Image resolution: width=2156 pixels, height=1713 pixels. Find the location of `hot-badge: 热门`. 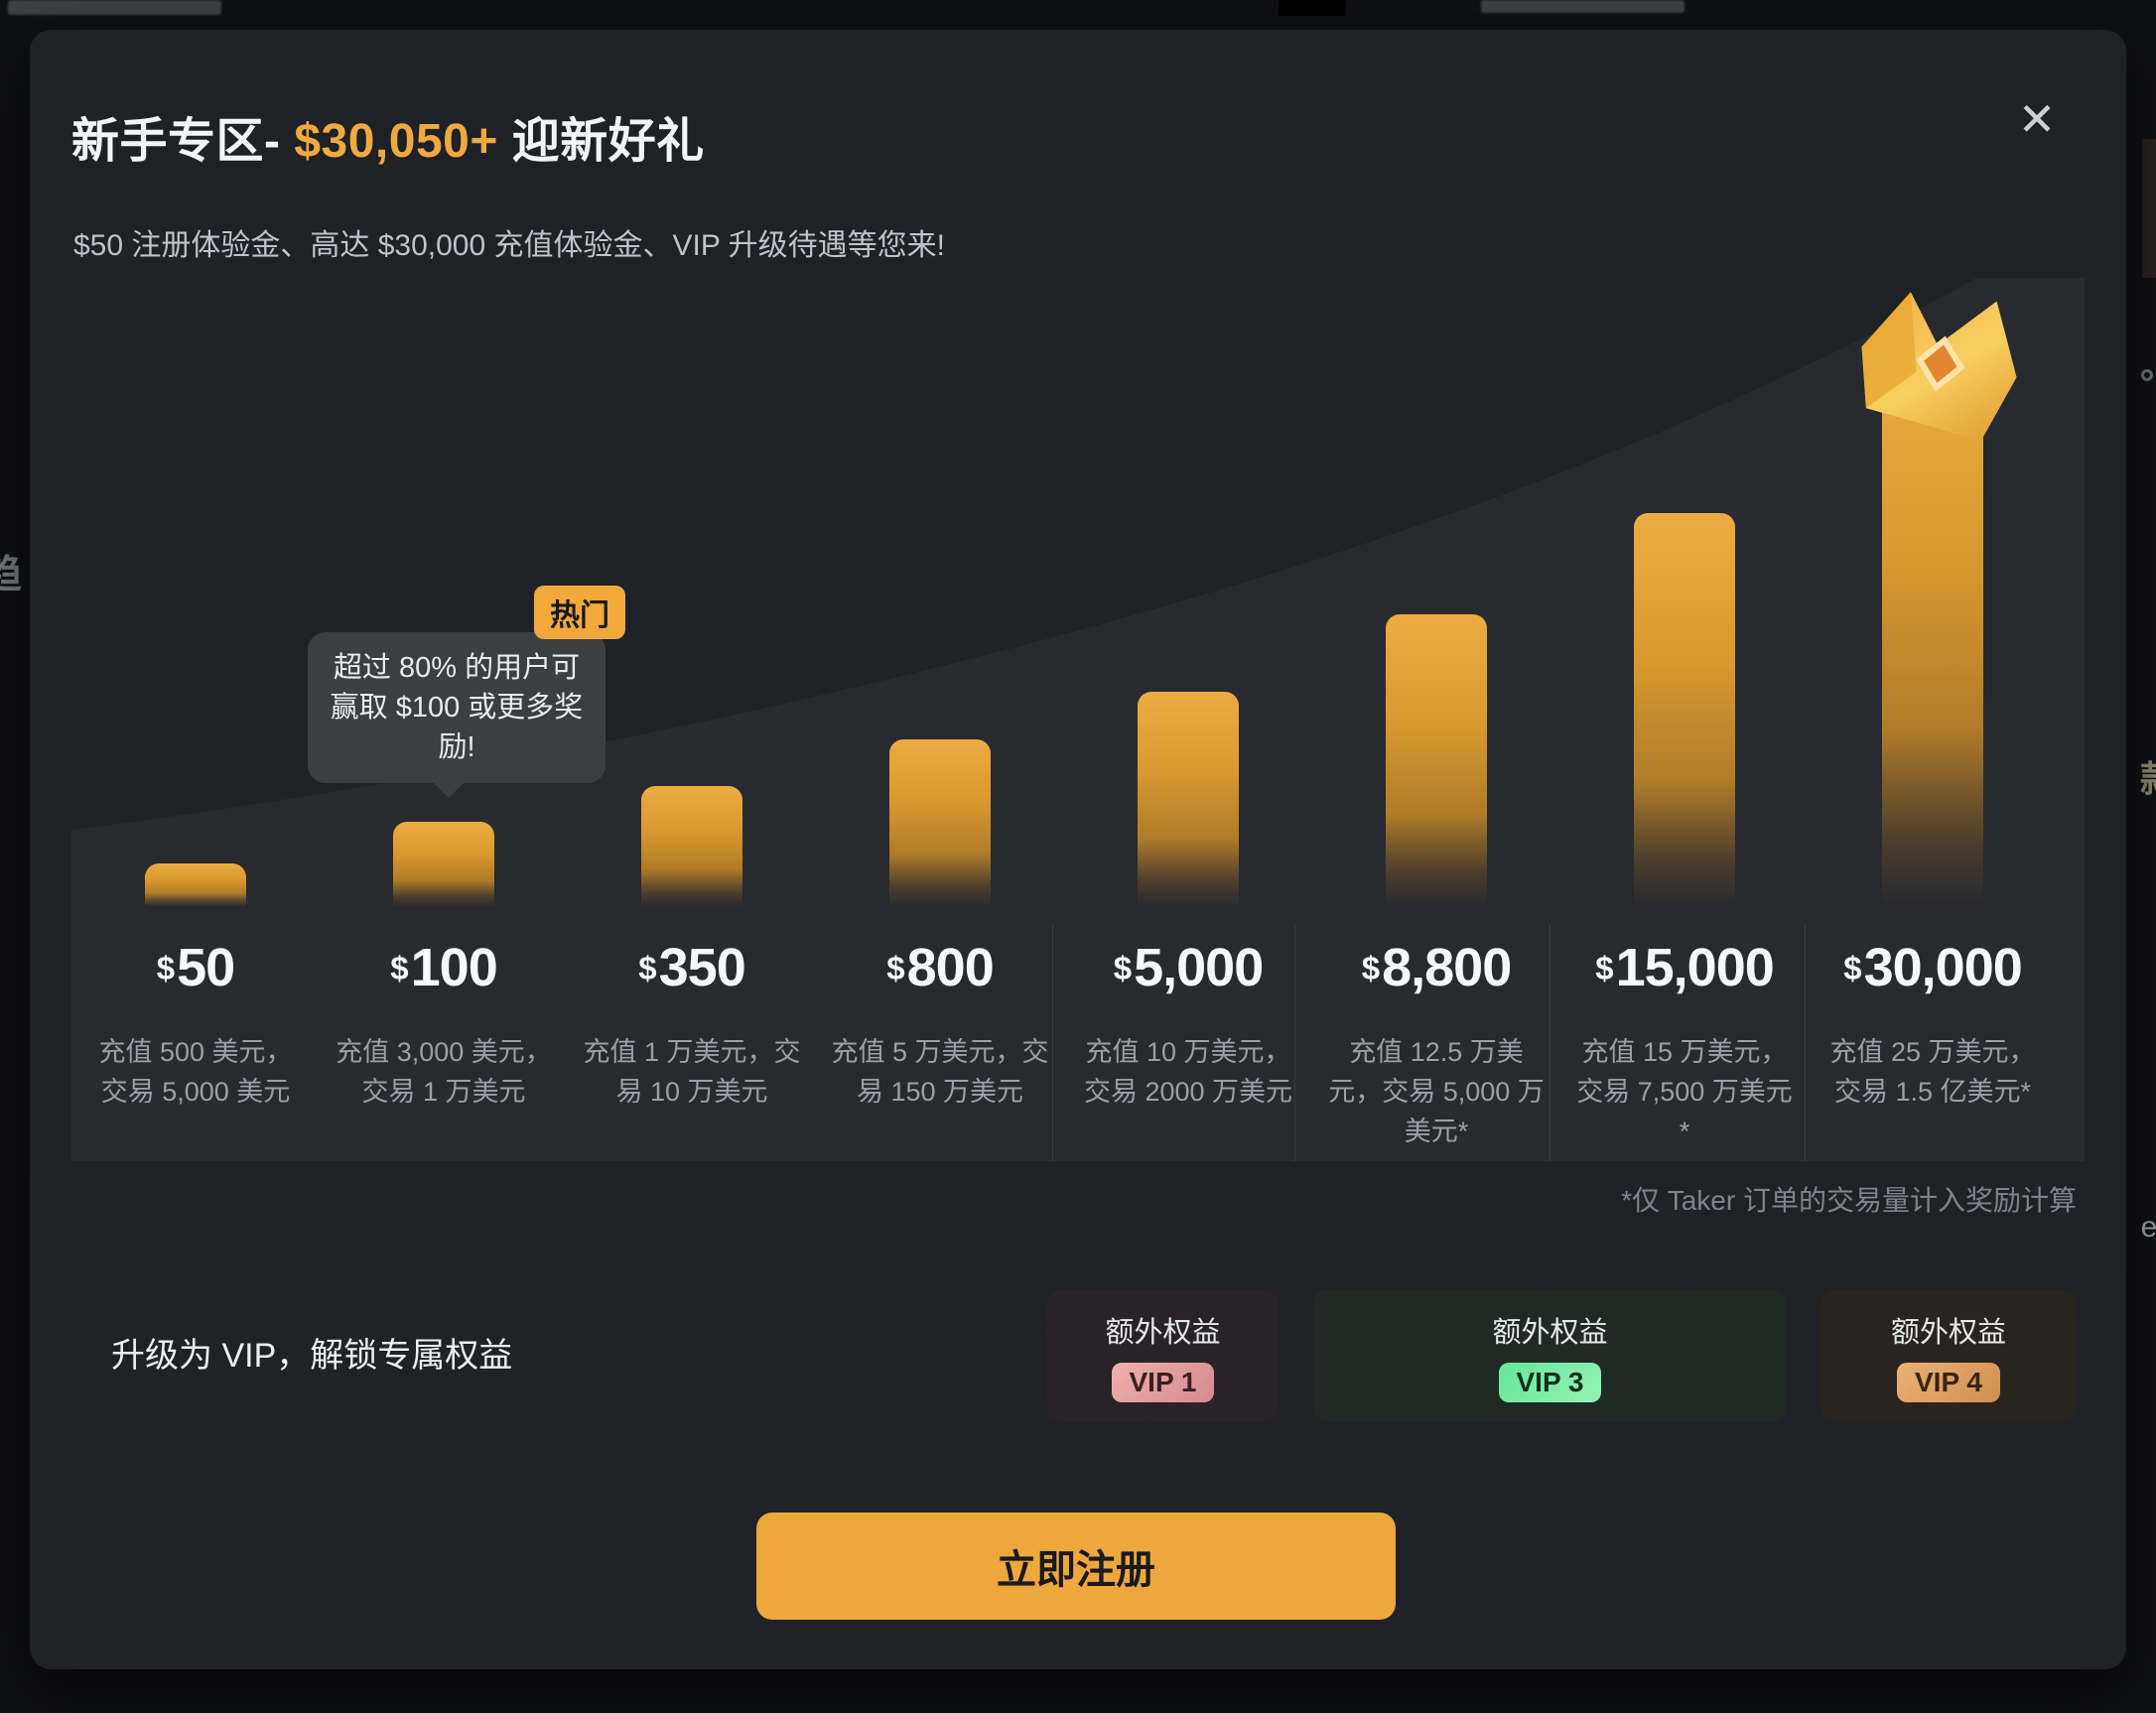

hot-badge: 热门 is located at coordinates (579, 612).